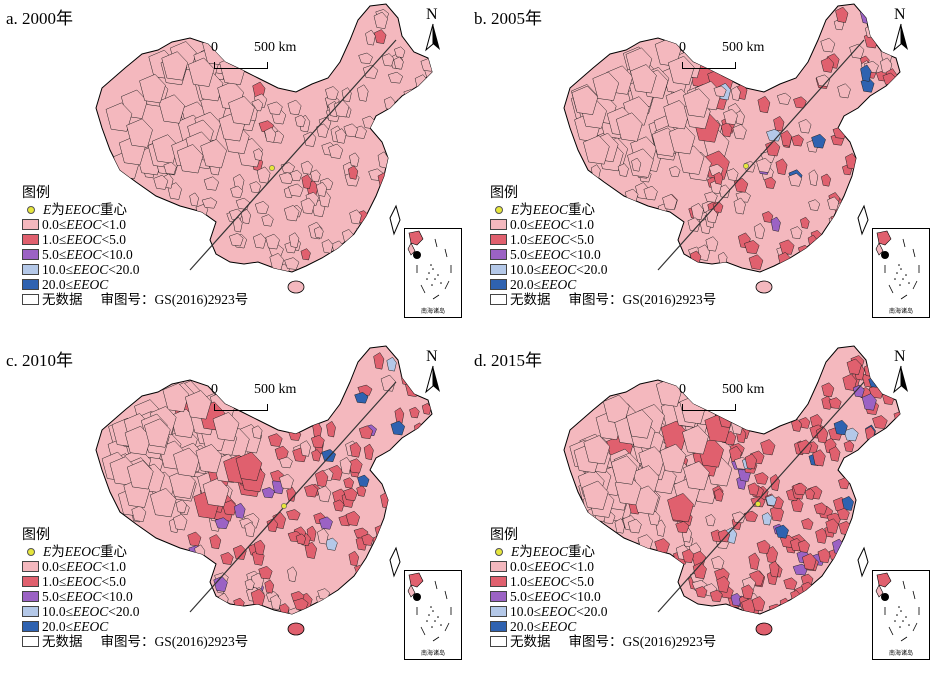 The height and width of the screenshot is (683, 935). I want to click on legend-nodata-item: 无数据 审图号：GS(2016)2923号, so click(603, 641).